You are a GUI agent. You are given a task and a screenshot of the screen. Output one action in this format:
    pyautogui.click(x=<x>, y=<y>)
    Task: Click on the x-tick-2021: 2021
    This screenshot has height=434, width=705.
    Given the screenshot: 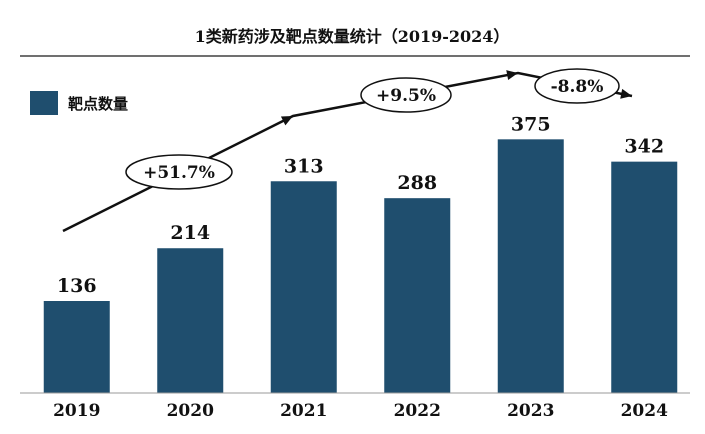 What is the action you would take?
    pyautogui.click(x=303, y=411)
    